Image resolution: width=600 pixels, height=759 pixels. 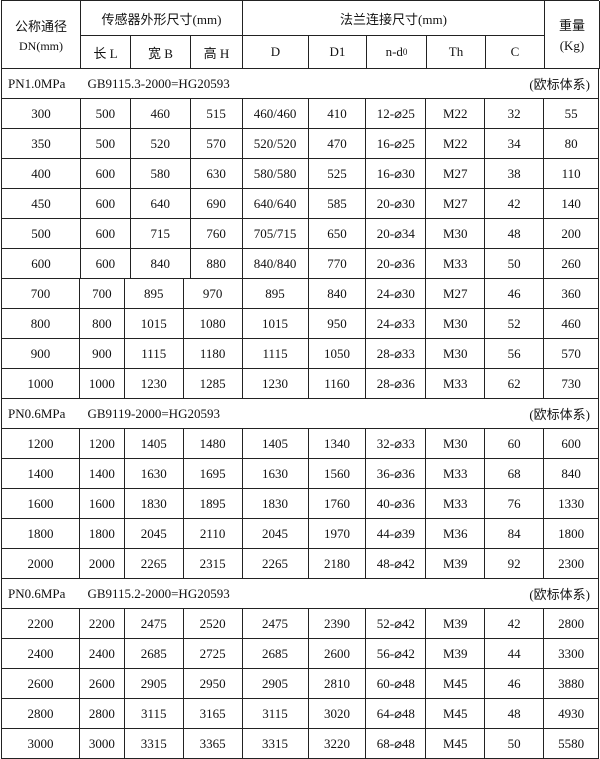 I want to click on cell-n-d0: 36-⌀36, so click(x=396, y=474).